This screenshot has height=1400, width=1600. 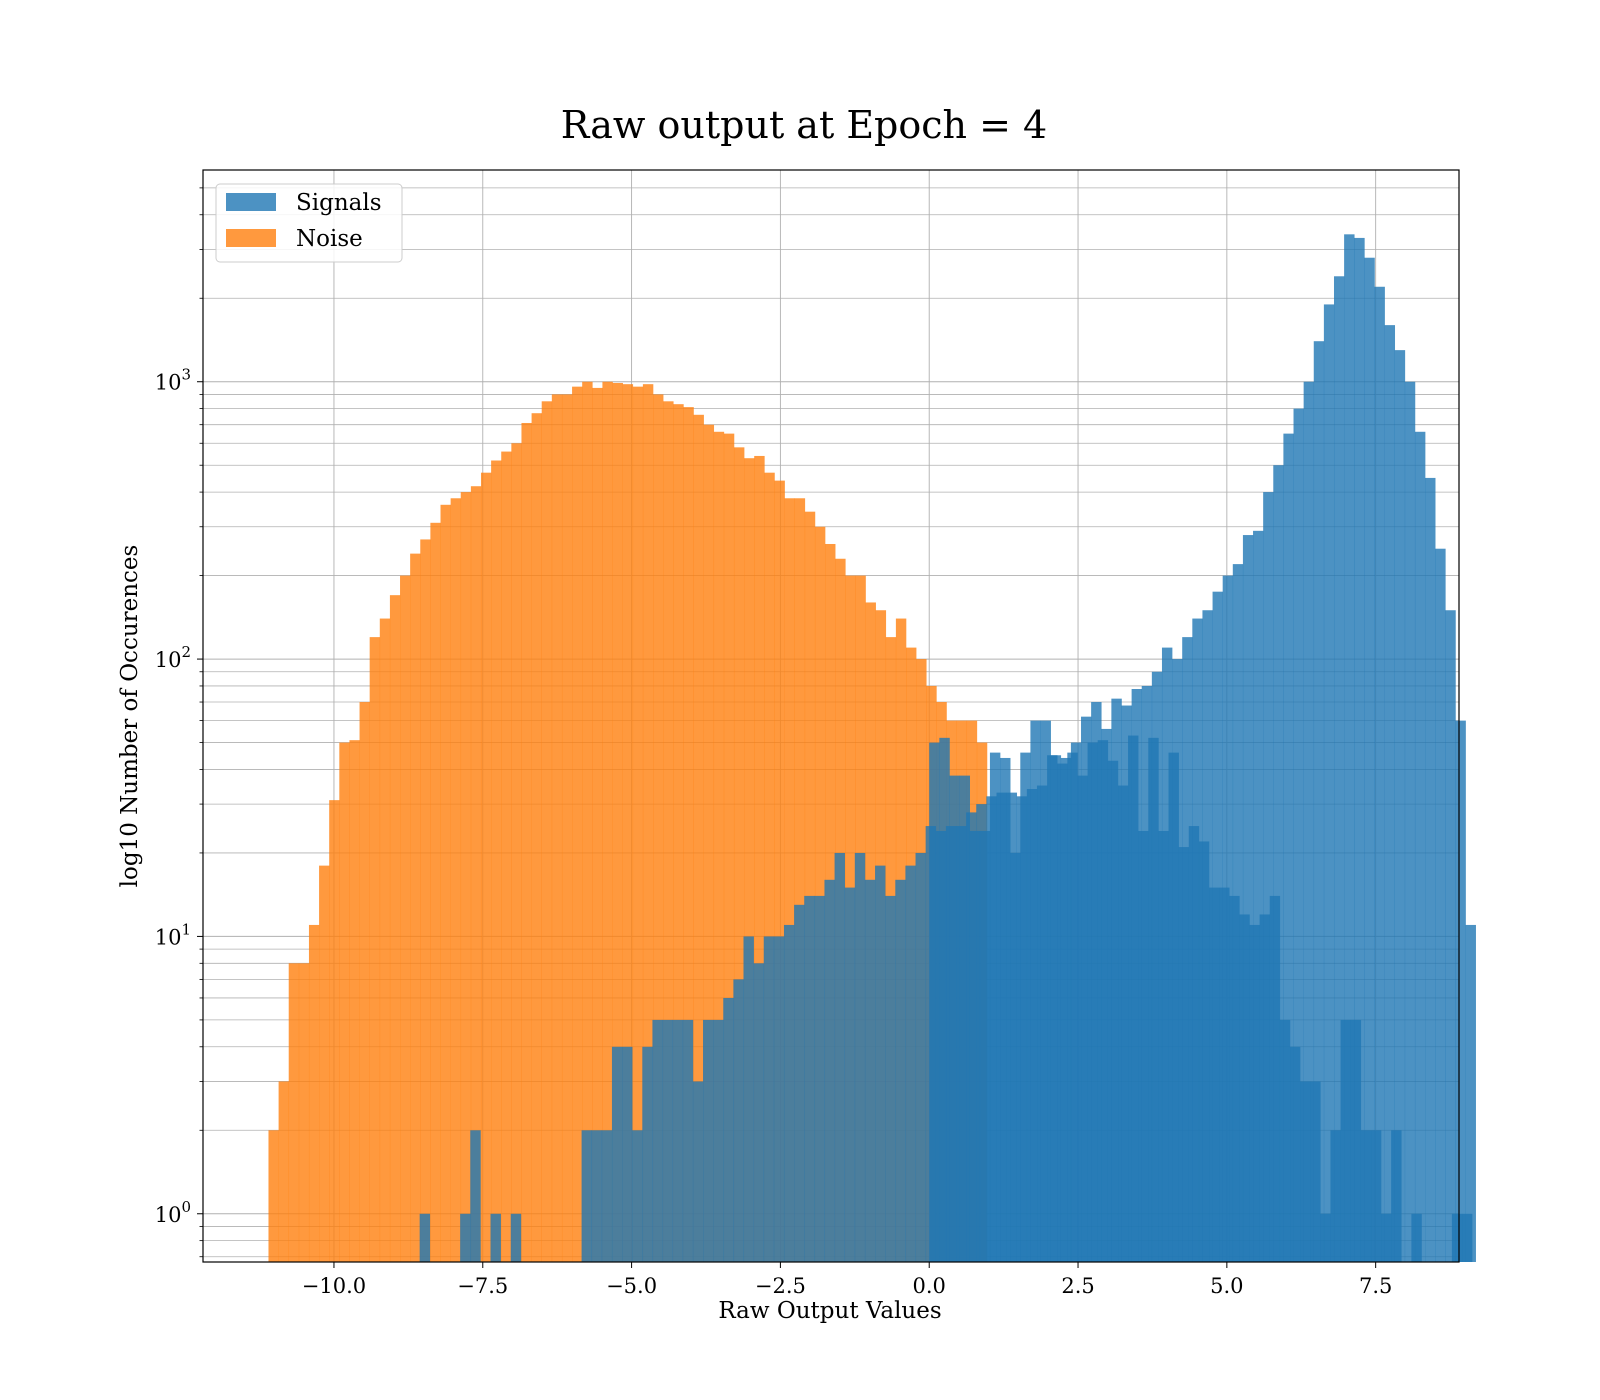 I want to click on y-axis-ticks: 10⁰ 10¹ 10² 10³, so click(x=179, y=722).